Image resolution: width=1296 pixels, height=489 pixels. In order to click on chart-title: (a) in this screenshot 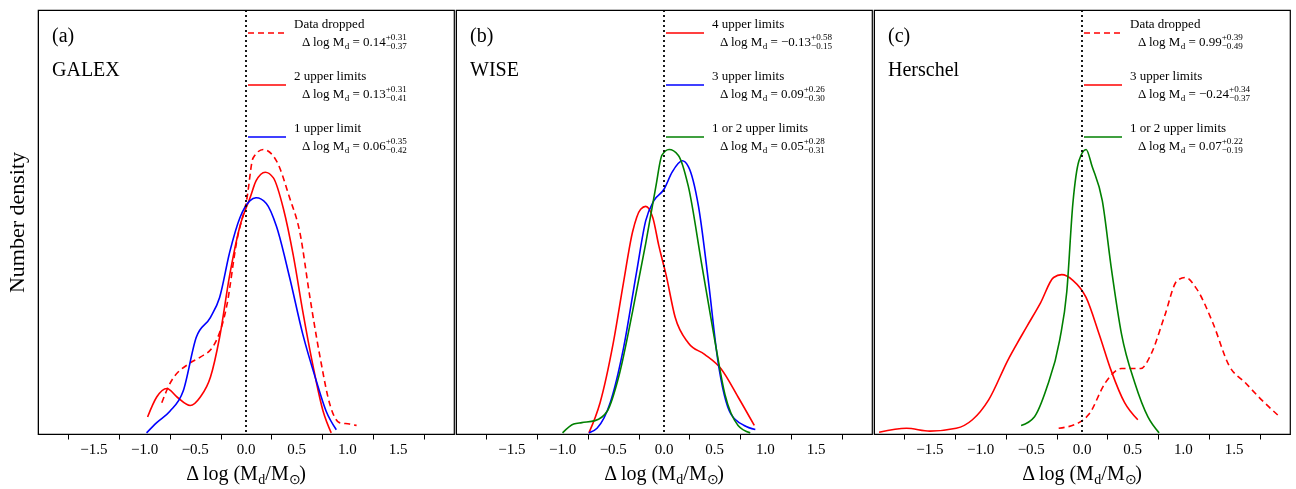, I will do `click(63, 35)`.